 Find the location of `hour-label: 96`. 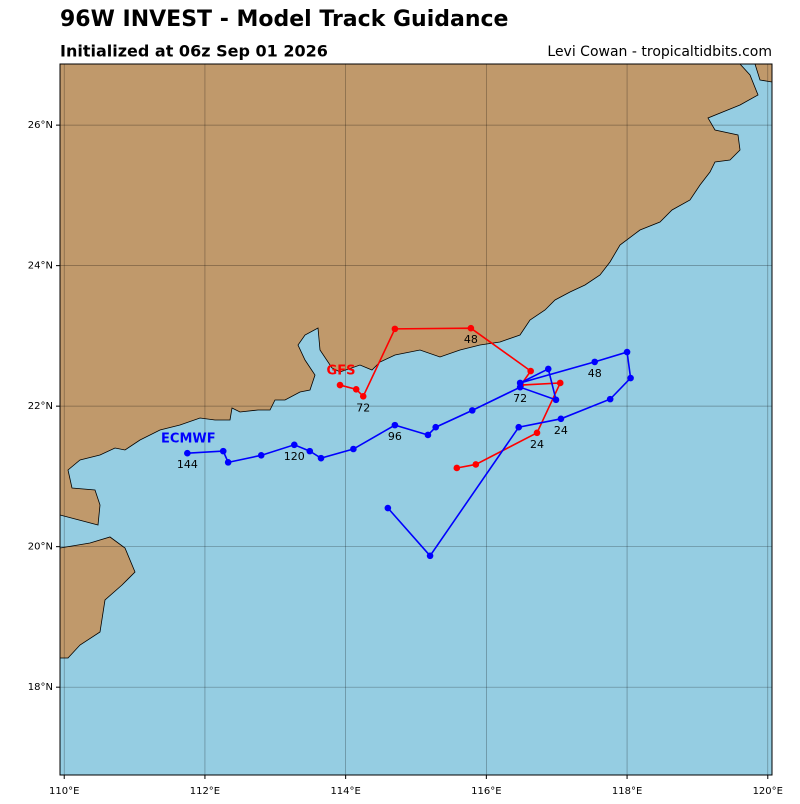

hour-label: 96 is located at coordinates (395, 436).